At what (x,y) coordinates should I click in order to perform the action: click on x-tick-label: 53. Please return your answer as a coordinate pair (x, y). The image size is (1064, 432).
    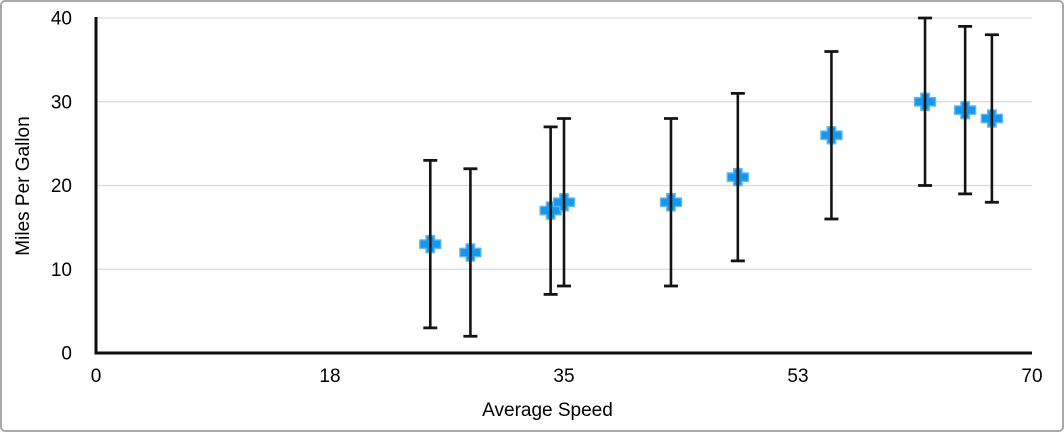
    Looking at the image, I should click on (797, 376).